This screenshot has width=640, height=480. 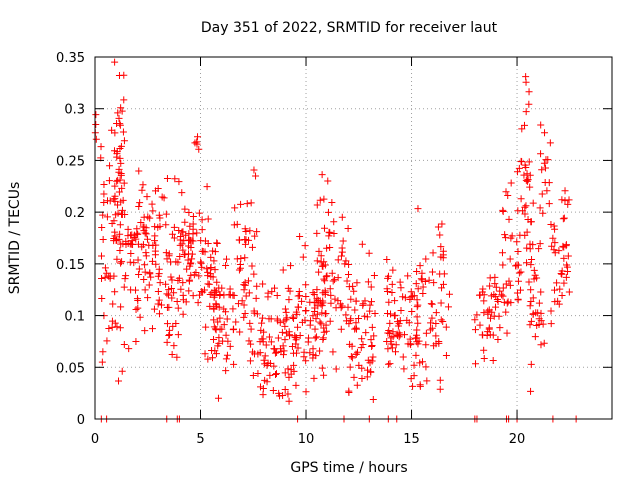 I want to click on y-tick-label: 0, so click(x=81, y=420).